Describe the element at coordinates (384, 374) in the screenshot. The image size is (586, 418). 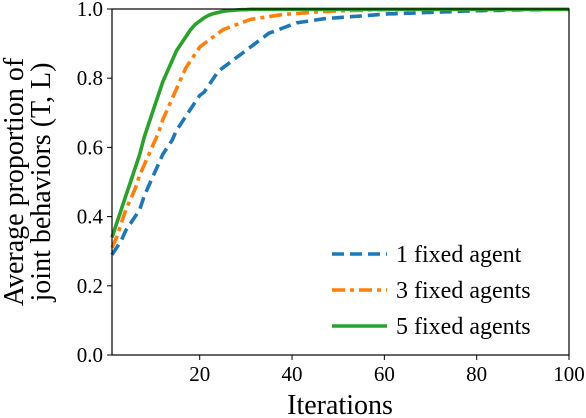
I see `x-tick-label: 60` at that location.